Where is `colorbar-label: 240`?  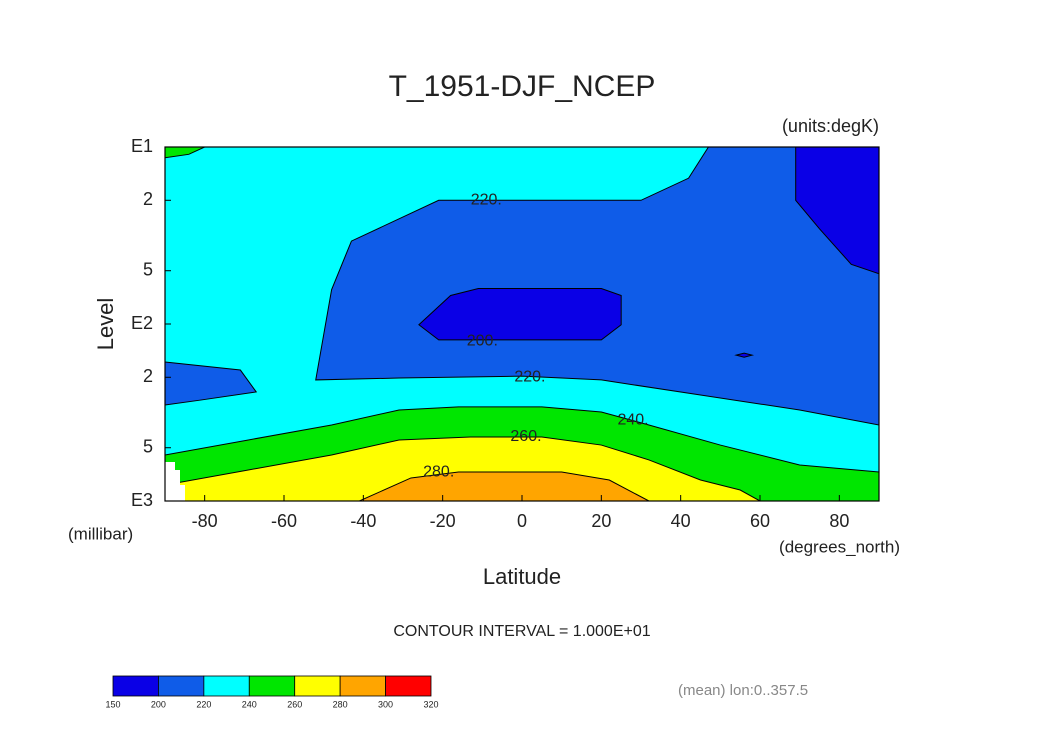
colorbar-label: 240 is located at coordinates (249, 704).